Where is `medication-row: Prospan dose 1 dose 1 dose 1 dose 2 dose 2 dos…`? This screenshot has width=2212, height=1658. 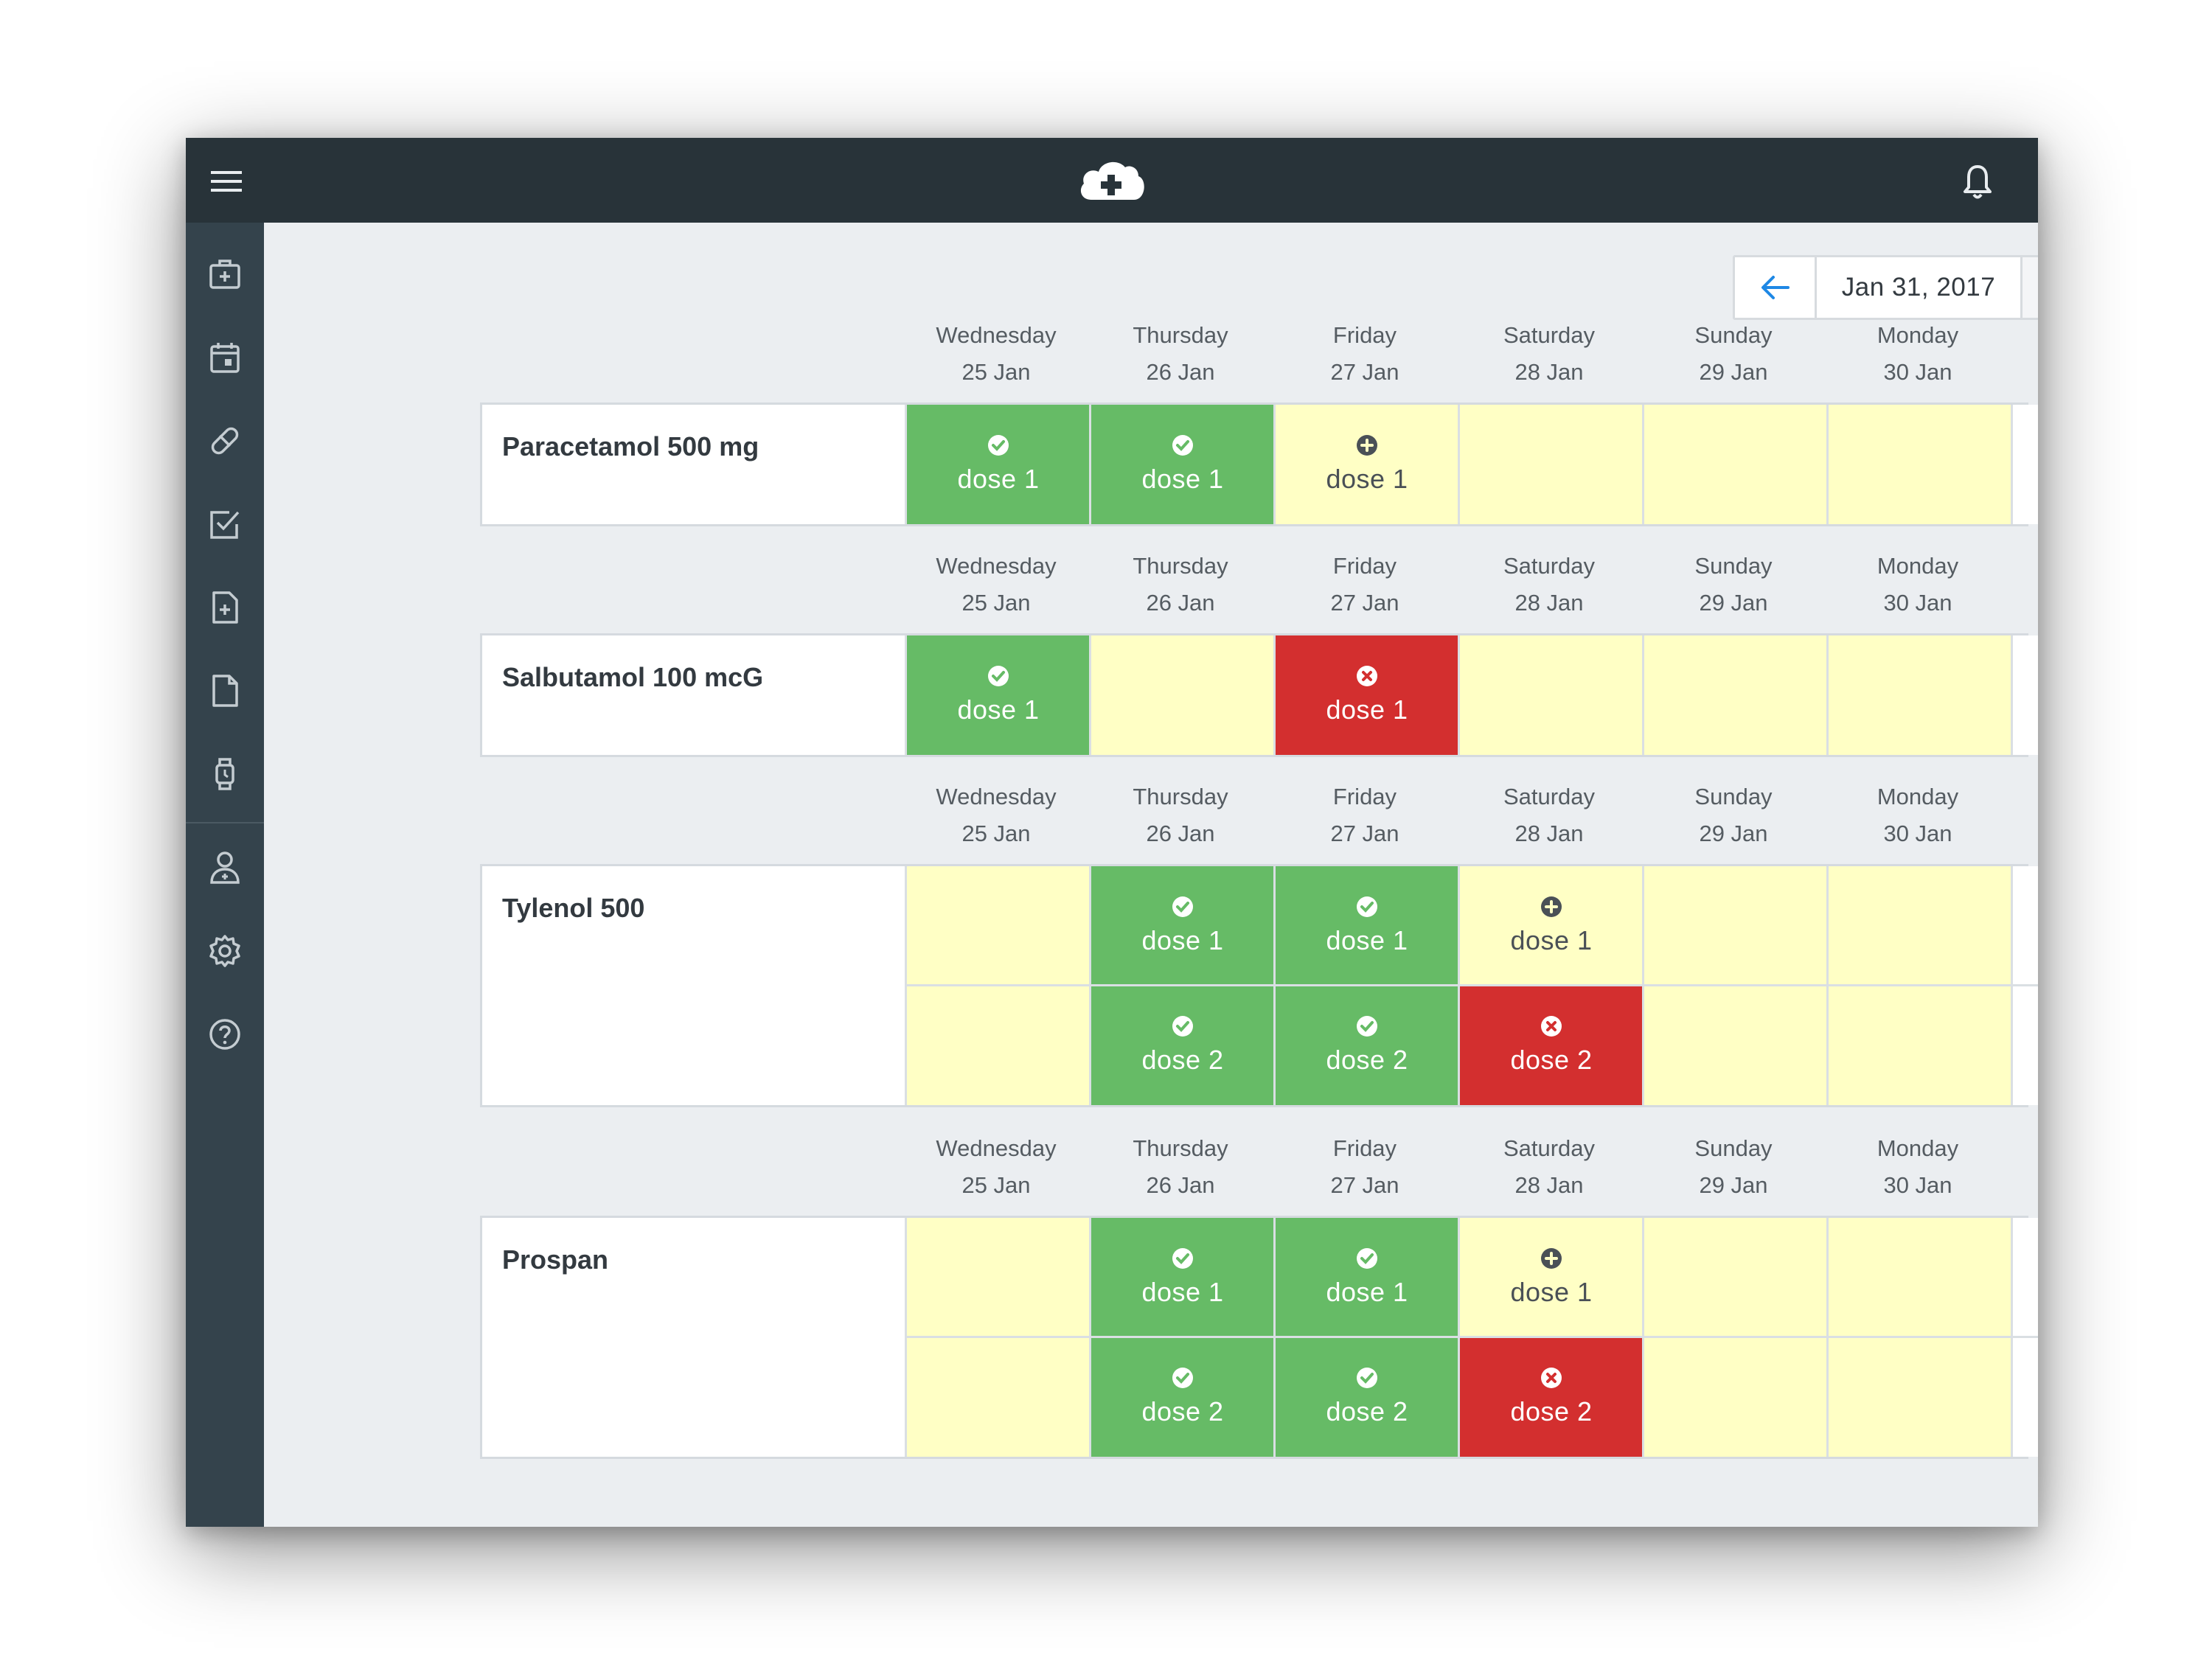 medication-row: Prospan dose 1 dose 1 dose 1 dose 2 dose 2 dos… is located at coordinates (1259, 1337).